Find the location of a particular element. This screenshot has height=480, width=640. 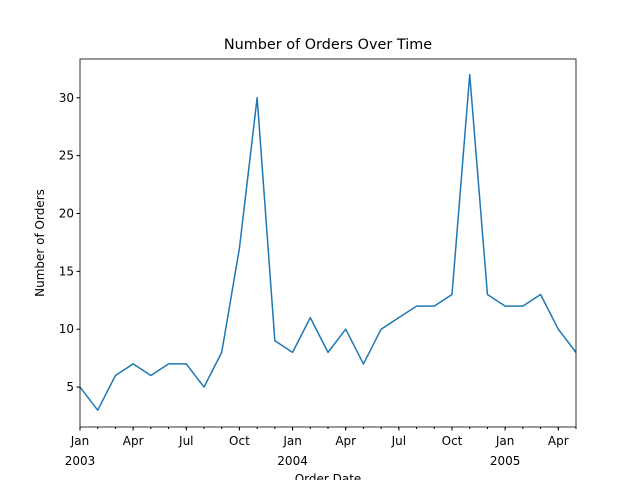

y-tick-label: 10 is located at coordinates (66, 329).